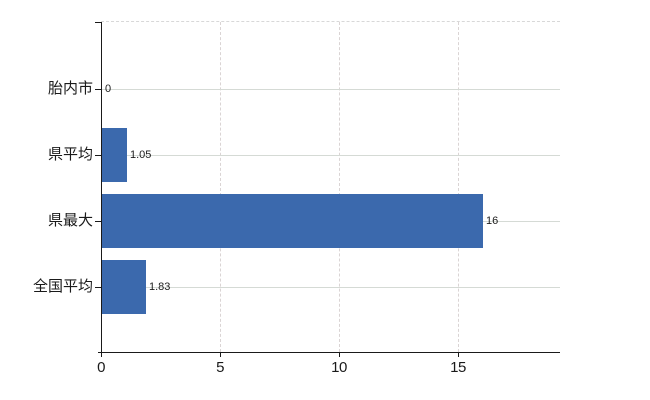 The width and height of the screenshot is (650, 400). Describe the element at coordinates (70, 154) in the screenshot. I see `category-label: 県平均` at that location.